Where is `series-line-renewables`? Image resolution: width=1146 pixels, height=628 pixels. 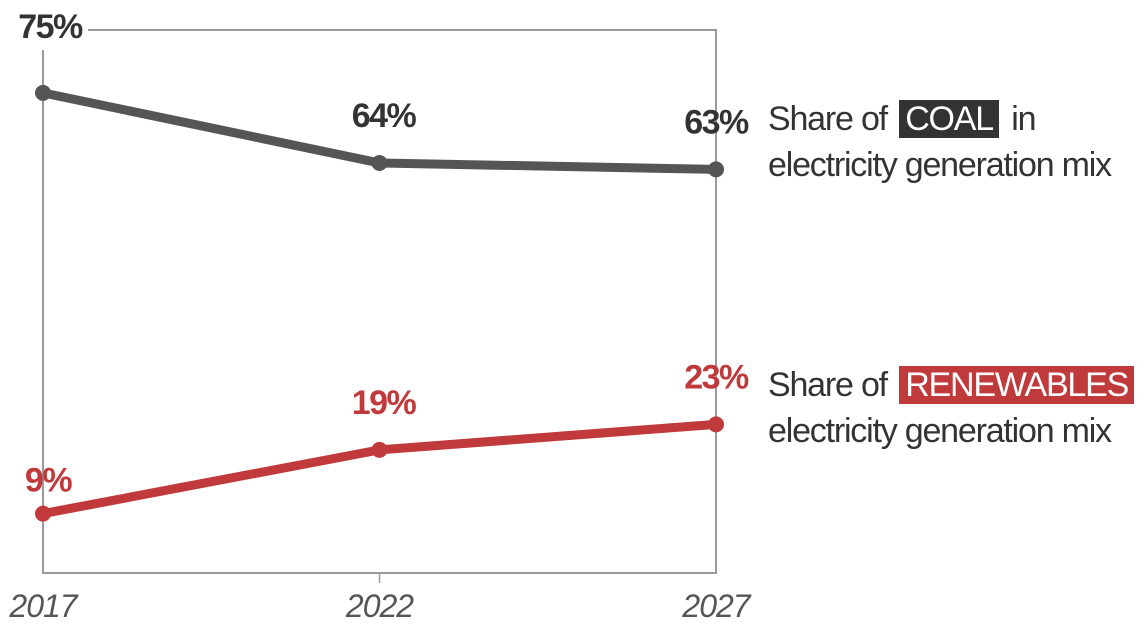
series-line-renewables is located at coordinates (379, 469).